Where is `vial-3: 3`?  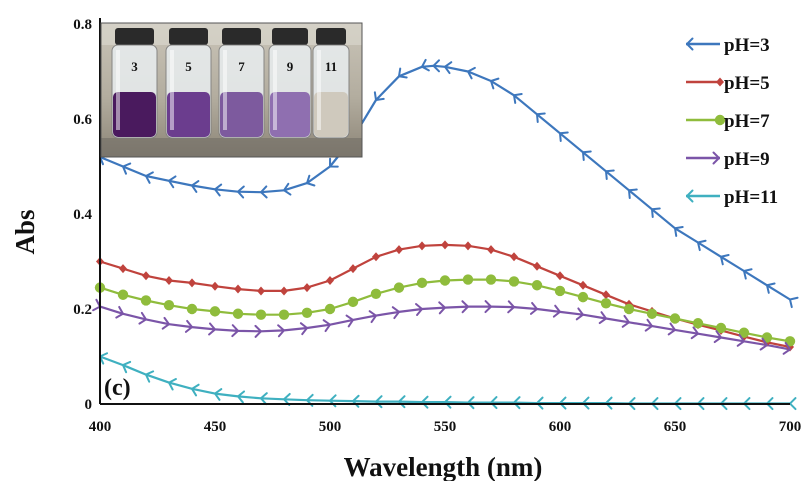 vial-3: 3 is located at coordinates (134, 83).